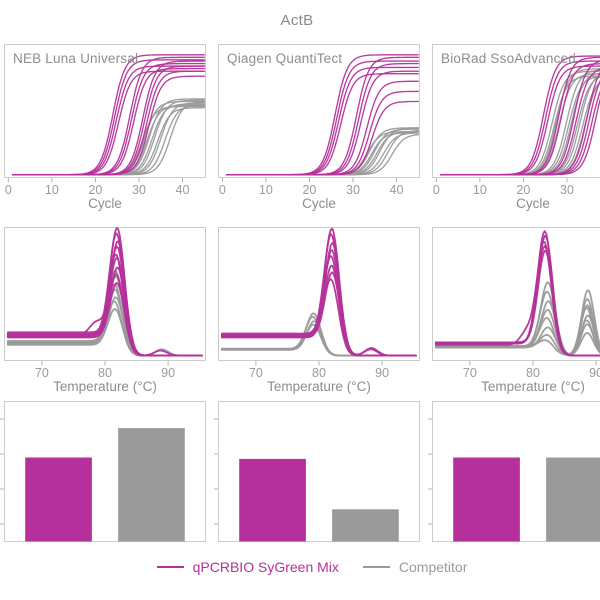 The height and width of the screenshot is (600, 600). What do you see at coordinates (265, 567) in the screenshot?
I see `legend-label-sygreen: qPCRBIO SyGreen Mix` at bounding box center [265, 567].